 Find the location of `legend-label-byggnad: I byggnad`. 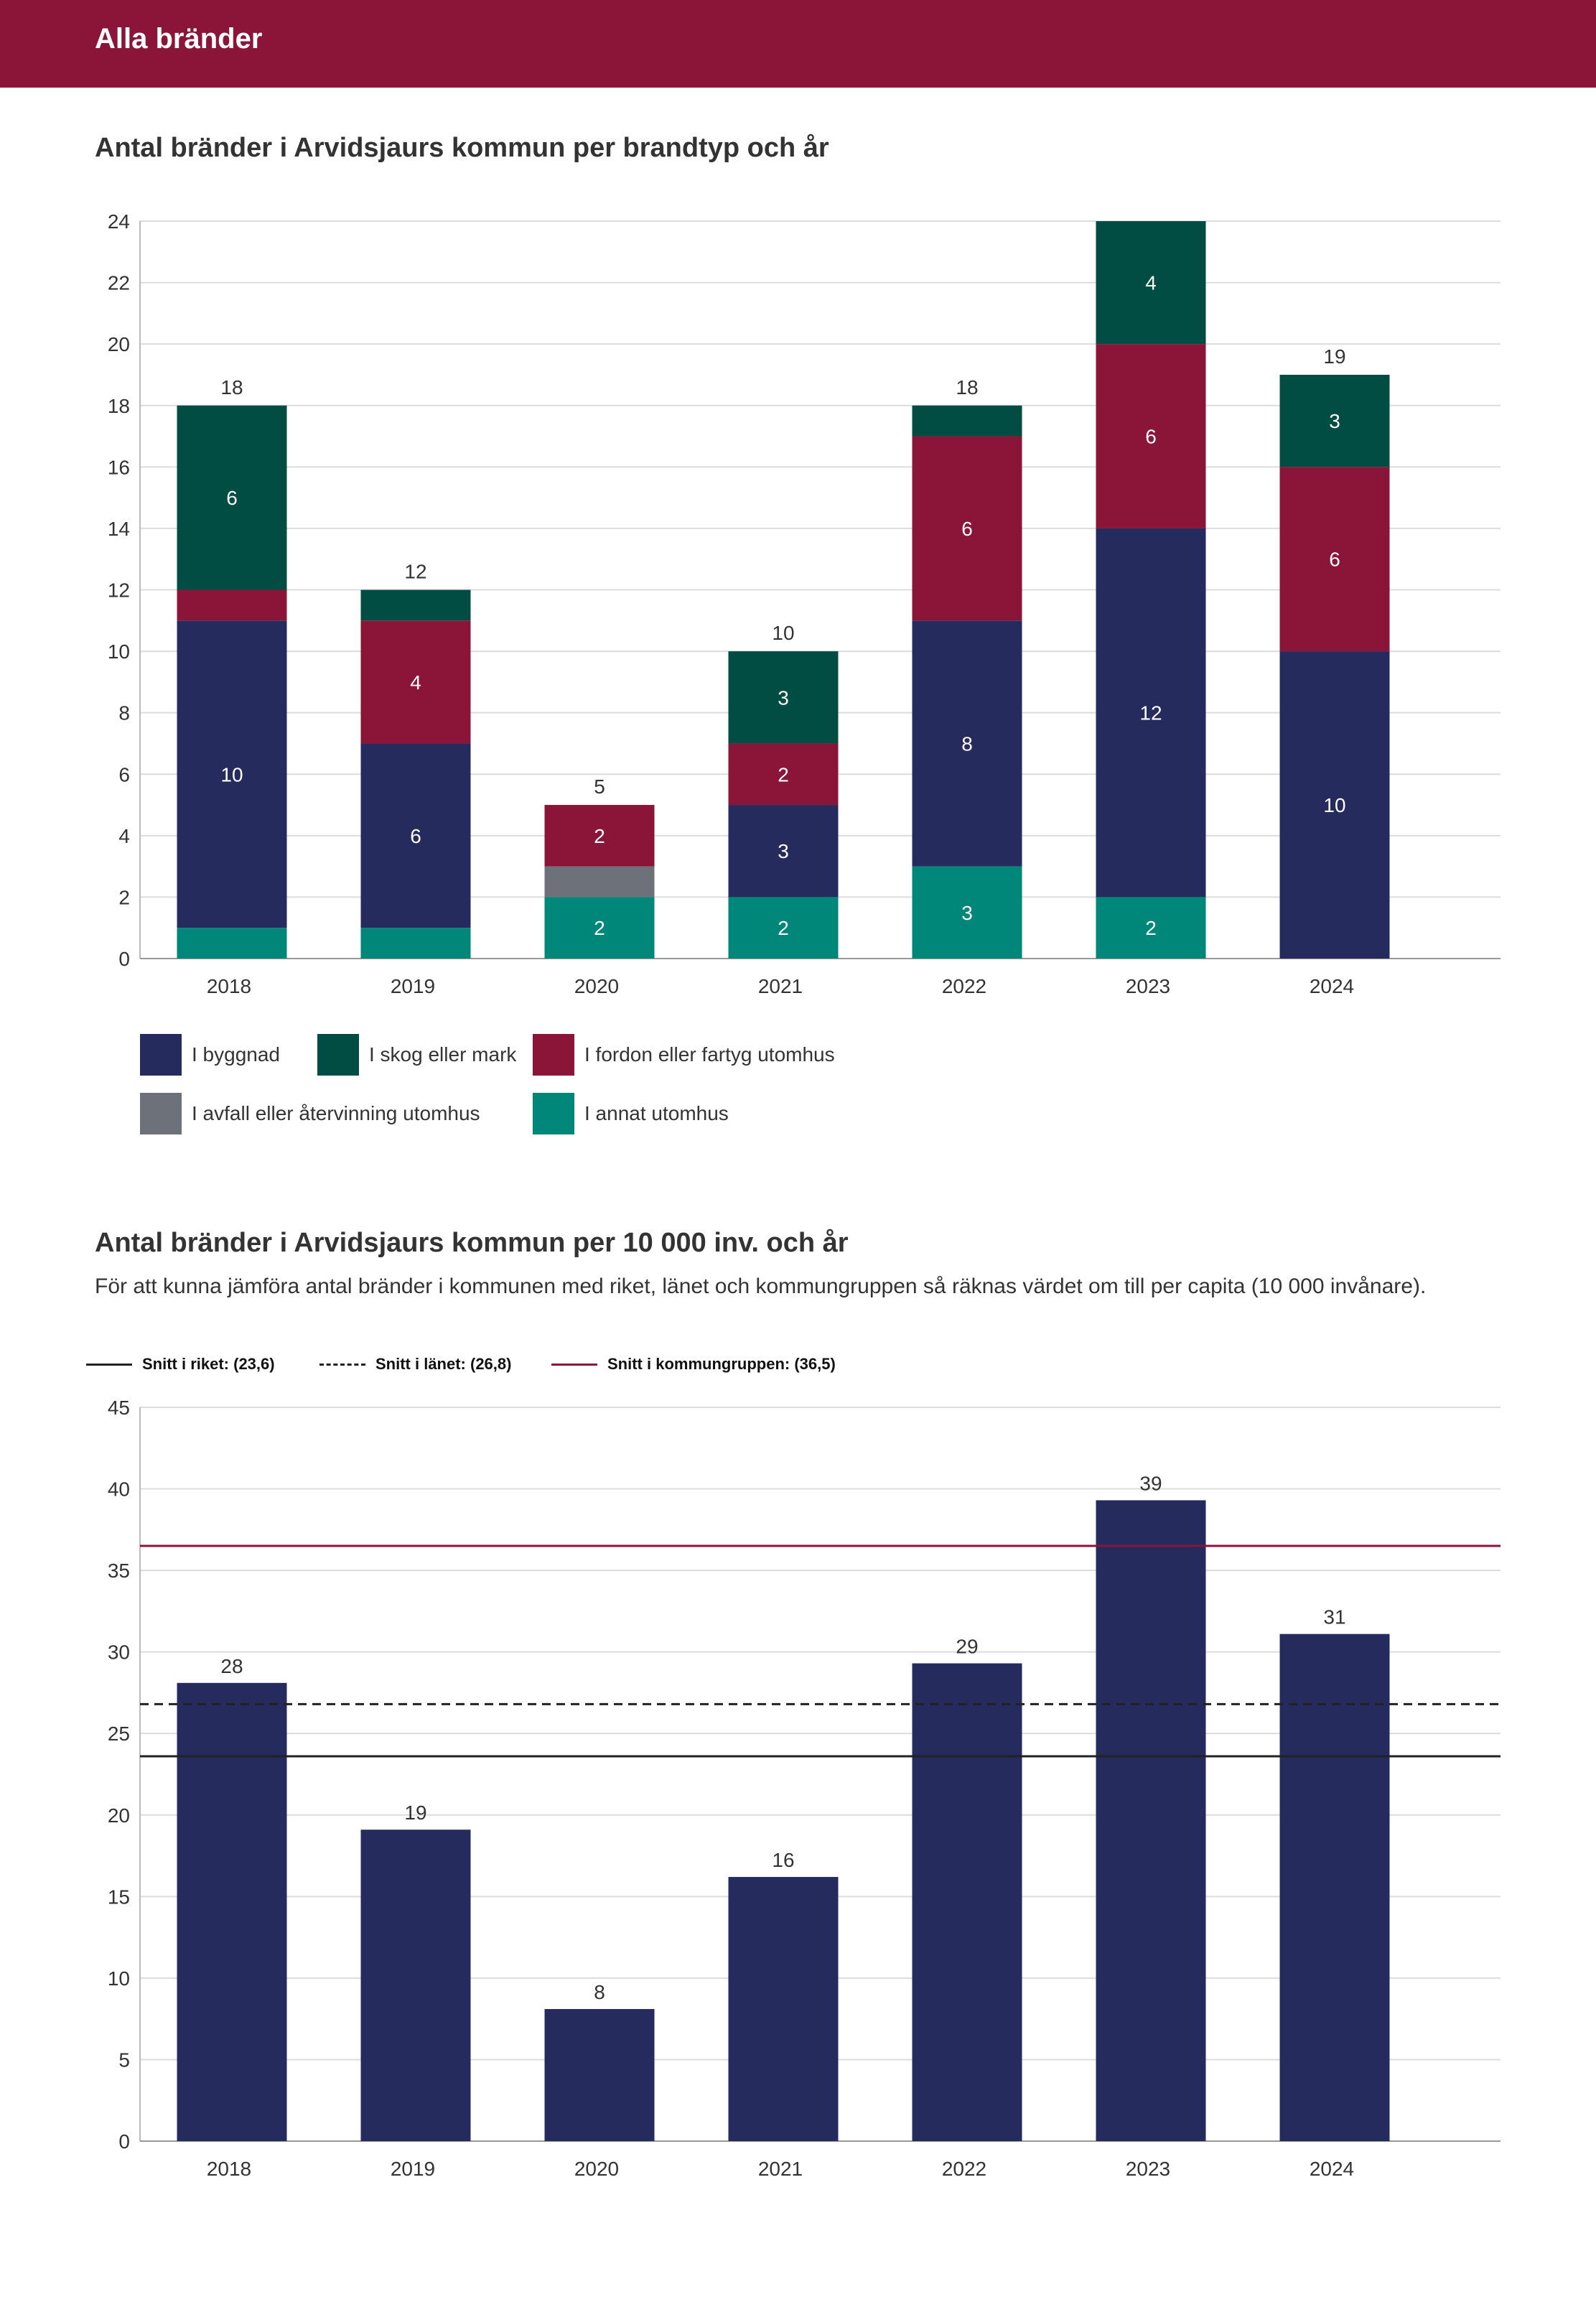

legend-label-byggnad: I byggnad is located at coordinates (236, 1054).